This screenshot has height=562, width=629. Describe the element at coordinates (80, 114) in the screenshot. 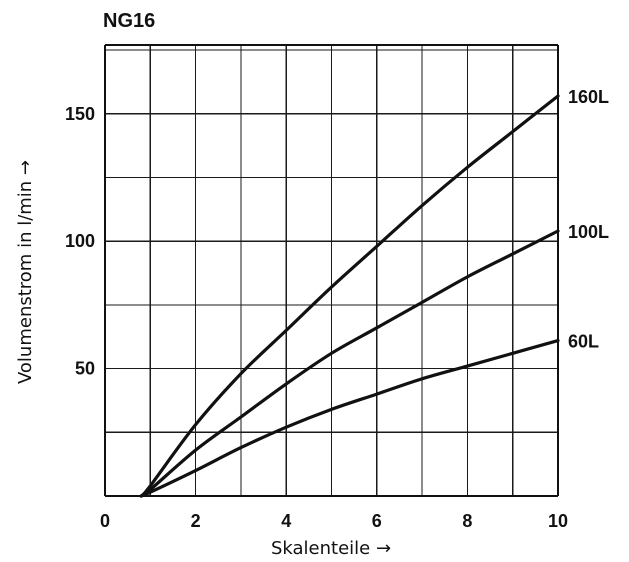

I see `y-tick-label: 150` at that location.